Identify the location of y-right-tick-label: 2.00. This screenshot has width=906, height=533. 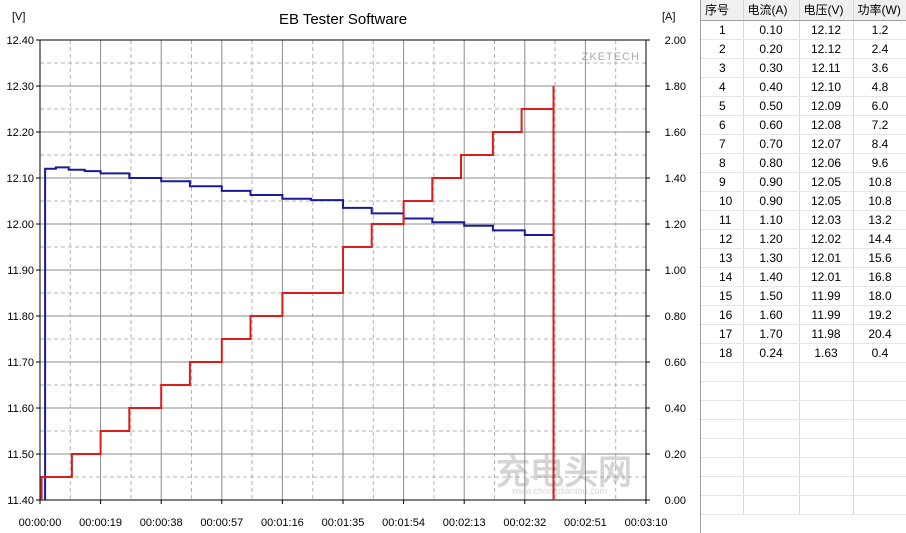
(675, 41).